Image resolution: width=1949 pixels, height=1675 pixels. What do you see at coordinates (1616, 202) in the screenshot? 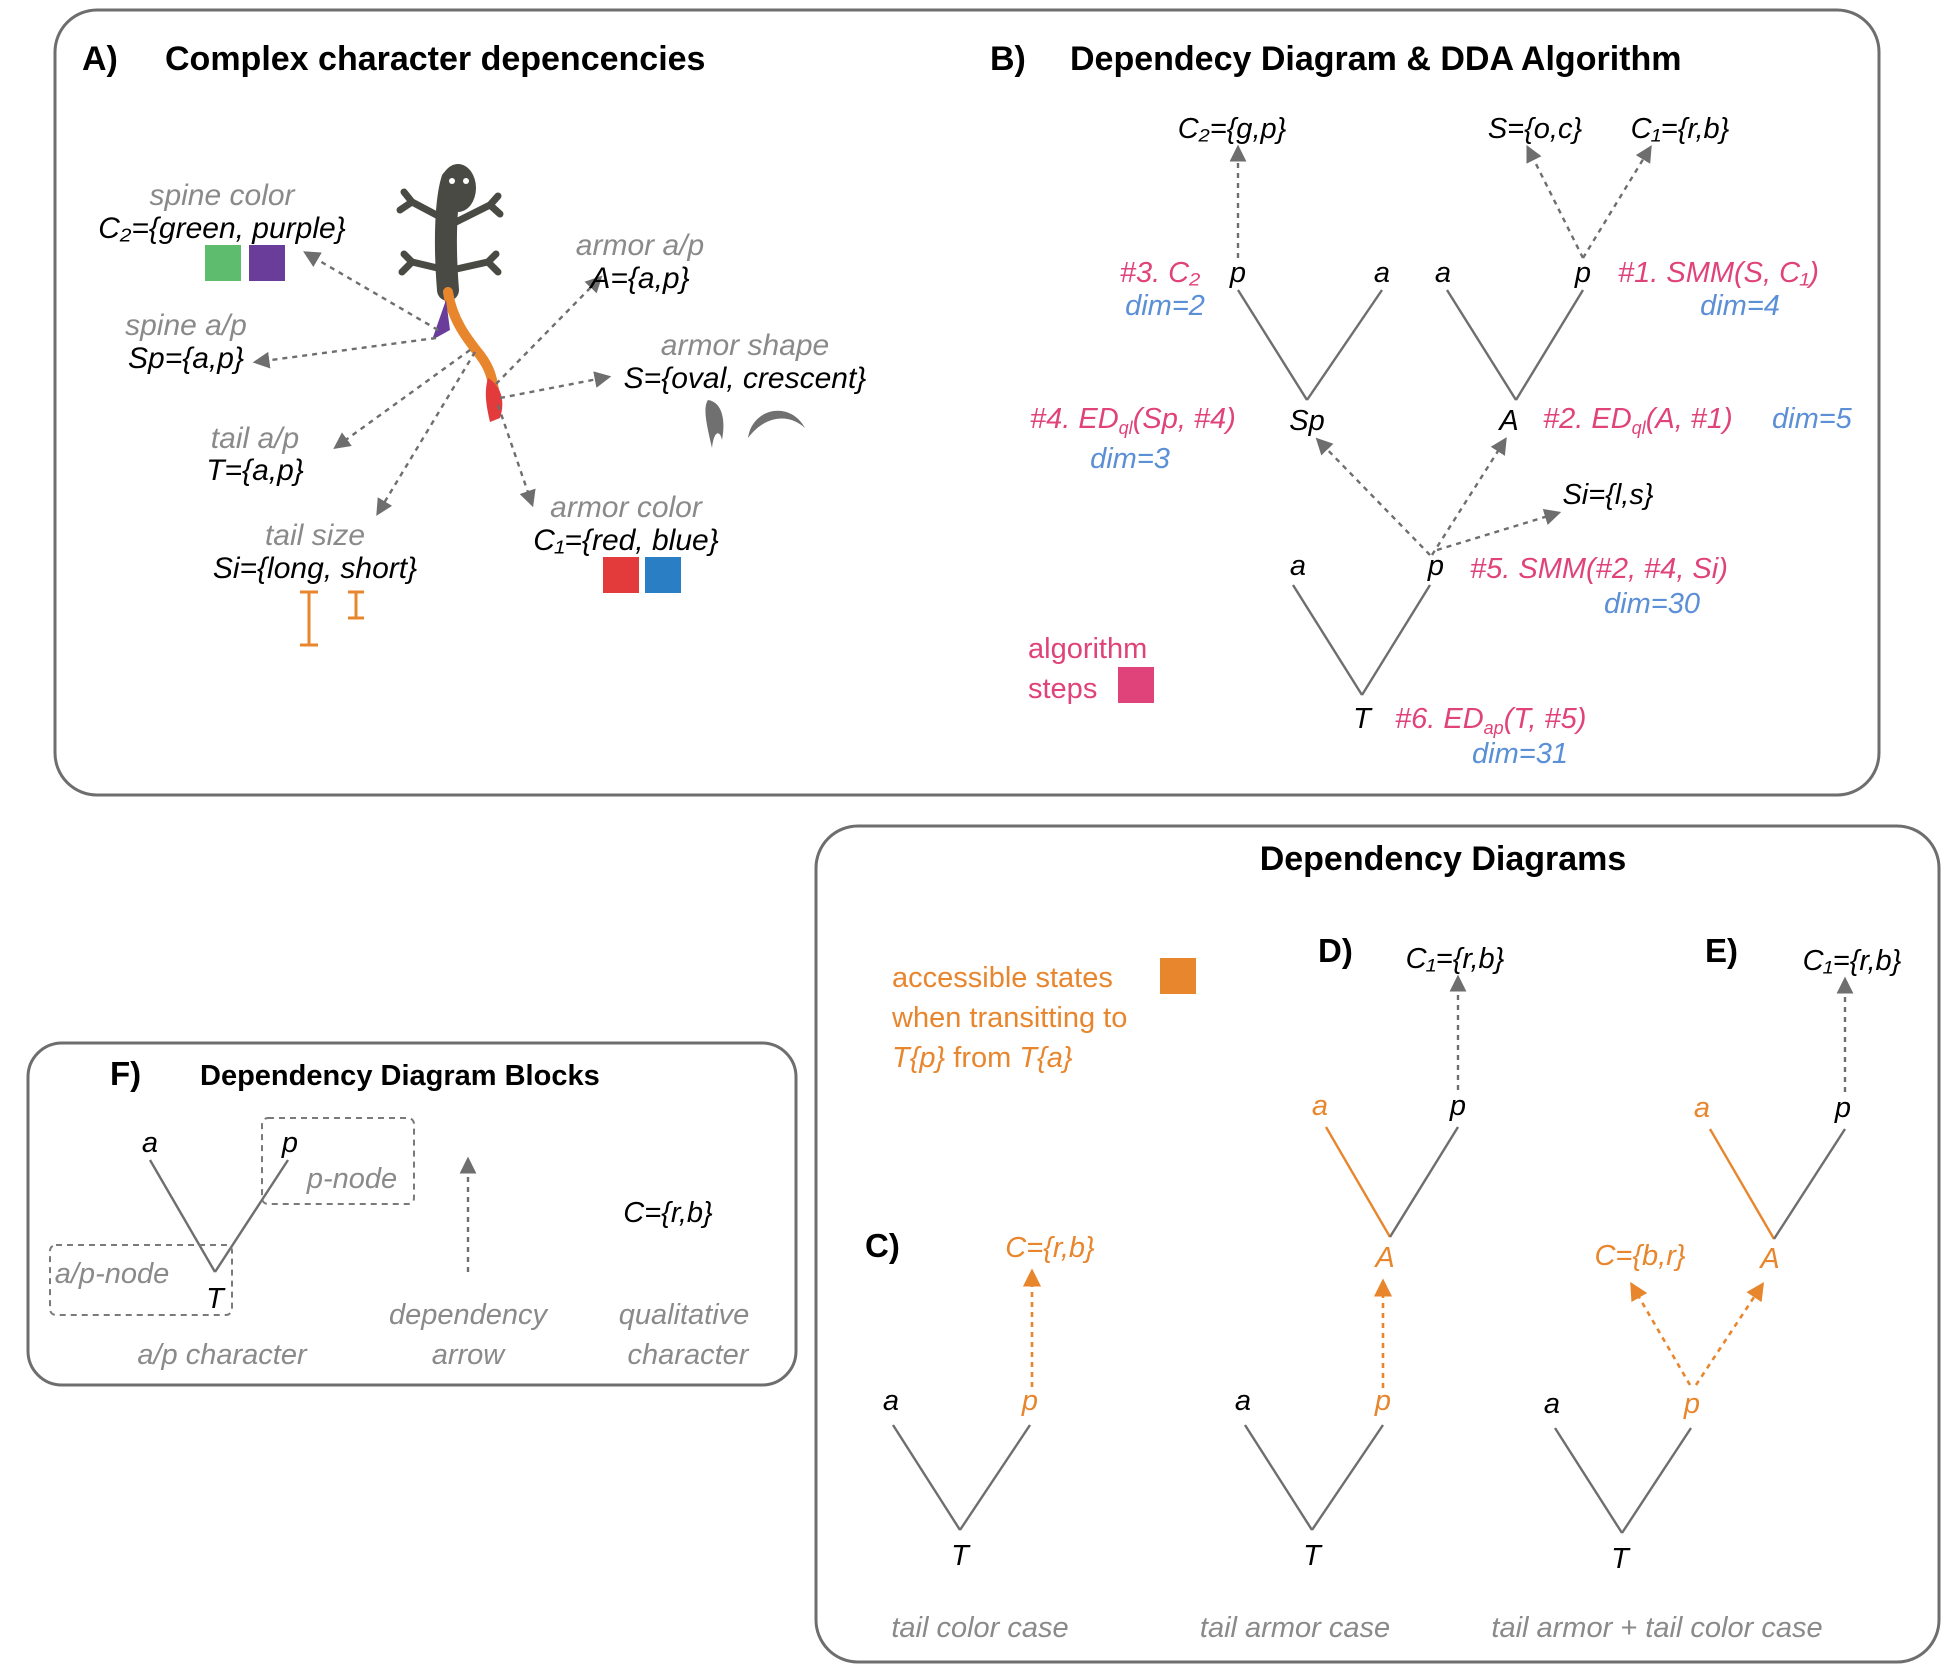
I see `arrow-p-to-c1` at bounding box center [1616, 202].